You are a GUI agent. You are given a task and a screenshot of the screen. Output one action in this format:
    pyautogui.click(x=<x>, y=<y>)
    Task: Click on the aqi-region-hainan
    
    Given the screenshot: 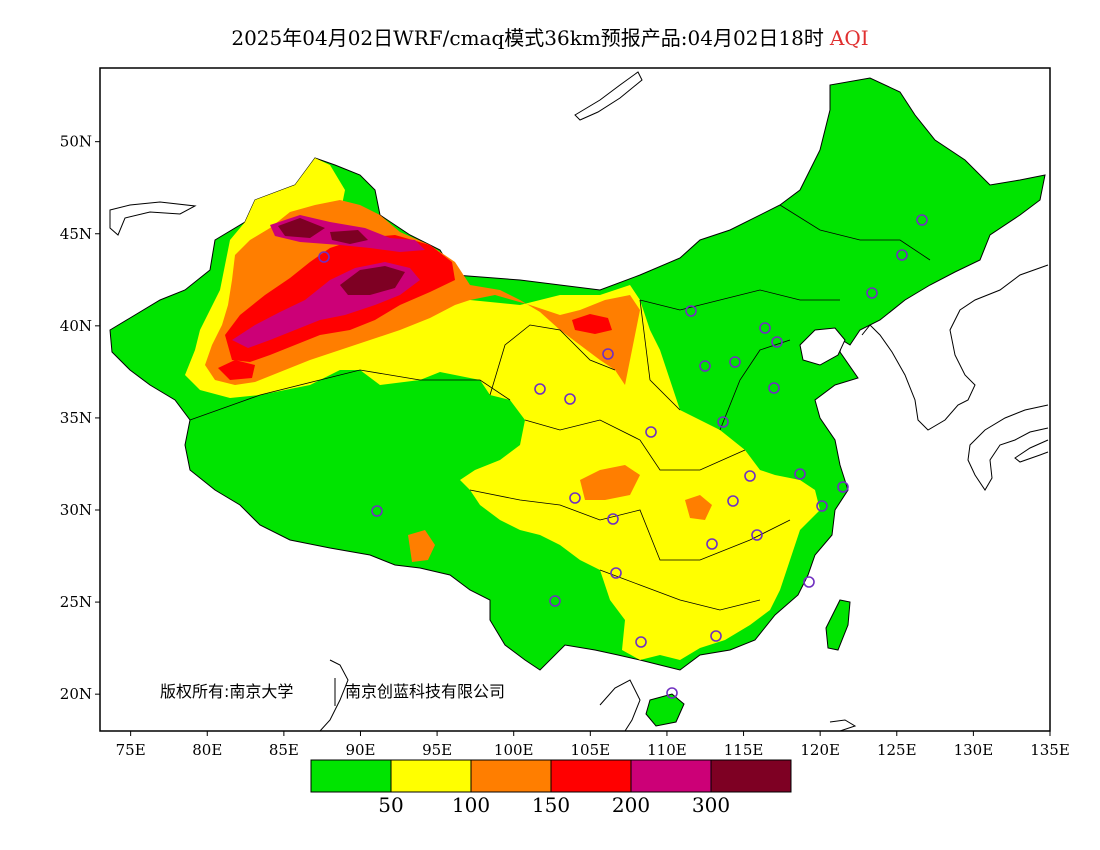 What is the action you would take?
    pyautogui.click(x=665, y=710)
    